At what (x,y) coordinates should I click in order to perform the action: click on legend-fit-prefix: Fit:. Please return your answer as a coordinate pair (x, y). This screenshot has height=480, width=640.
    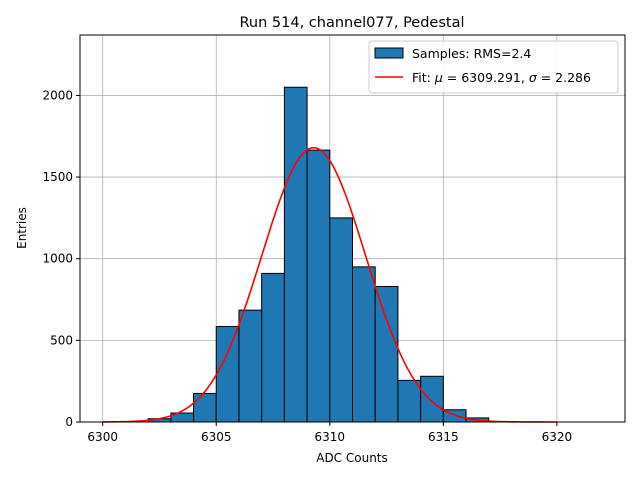
    Looking at the image, I should click on (423, 77).